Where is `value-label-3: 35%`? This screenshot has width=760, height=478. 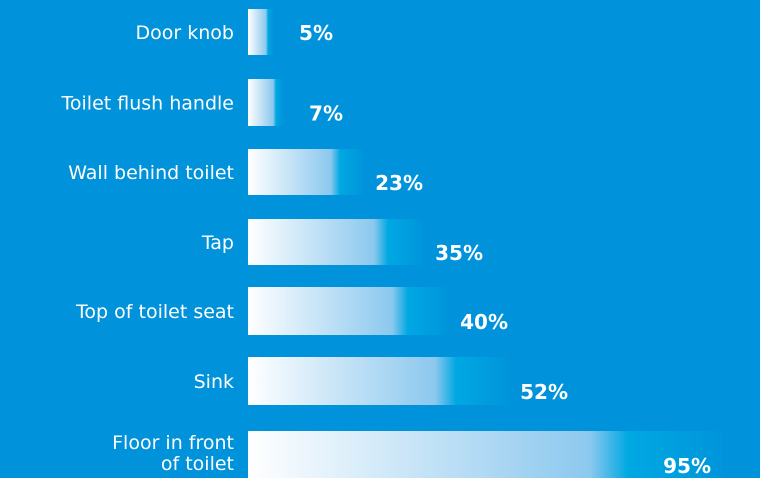 value-label-3: 35% is located at coordinates (459, 253).